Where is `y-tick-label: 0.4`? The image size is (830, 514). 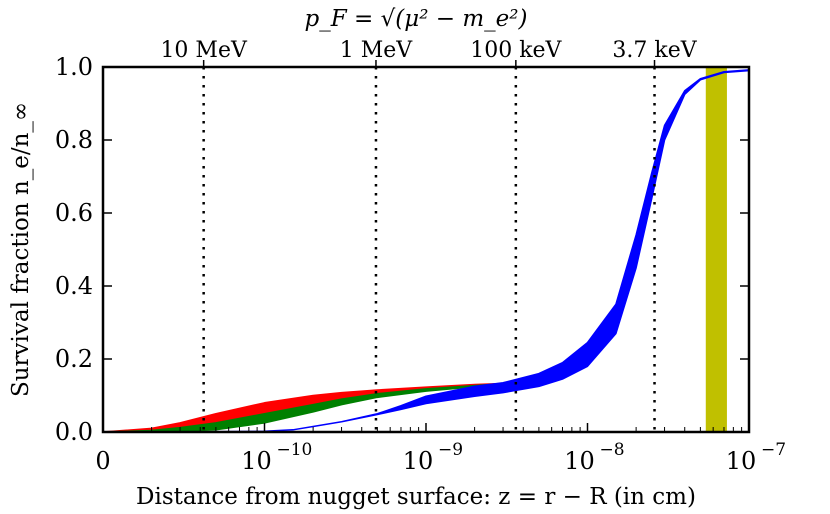 y-tick-label: 0.4 is located at coordinates (74, 286).